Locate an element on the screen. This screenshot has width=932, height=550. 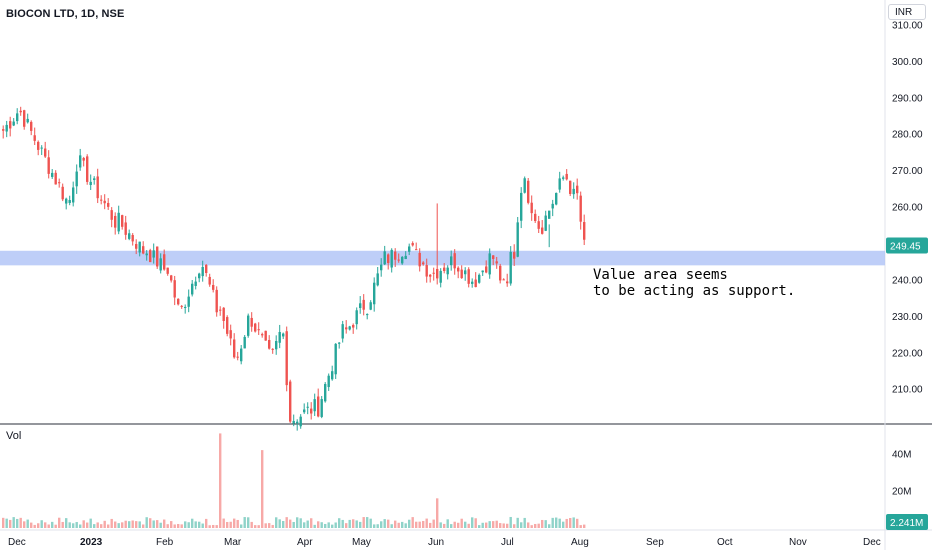
chart-title: BIOCON LTD, 1D, NSE is located at coordinates (65, 14).